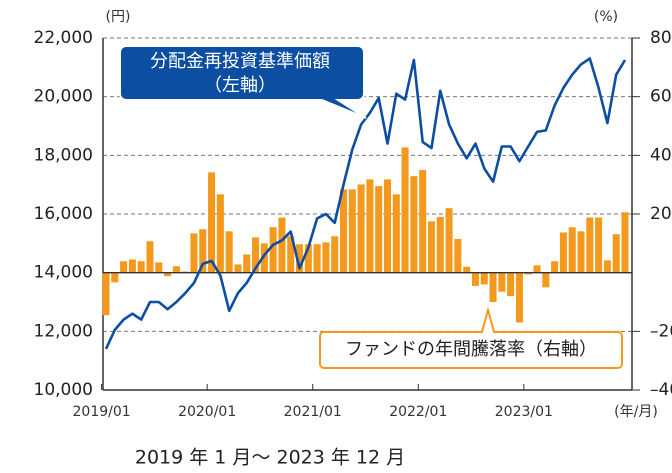 The width and height of the screenshot is (672, 473). What do you see at coordinates (606, 17) in the screenshot?
I see `y2-unit: (%)` at bounding box center [606, 17].